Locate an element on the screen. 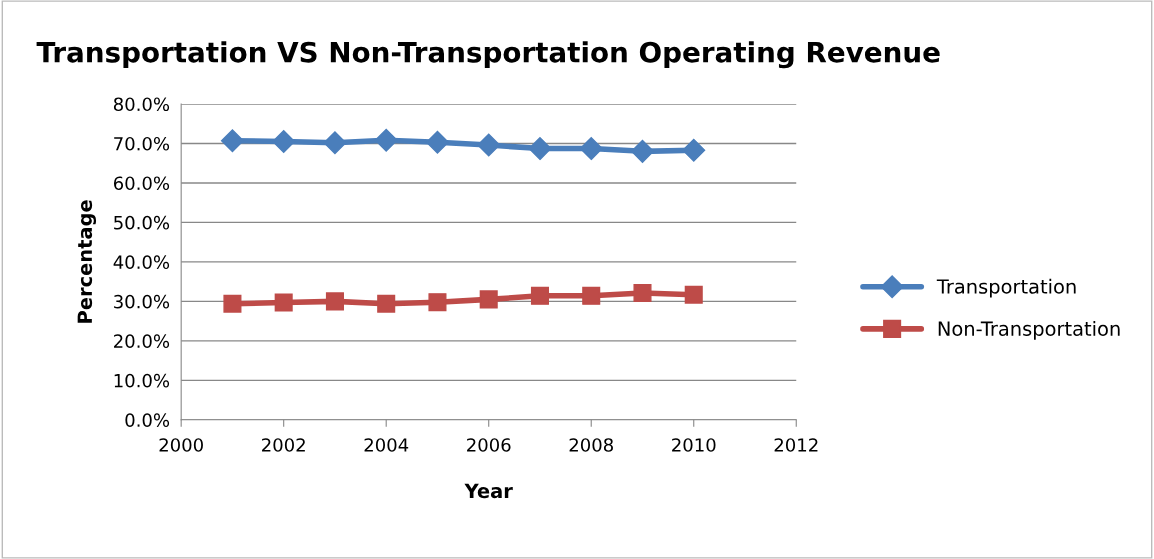 The height and width of the screenshot is (559, 1154). x-axis-title: Year is located at coordinates (488, 491).